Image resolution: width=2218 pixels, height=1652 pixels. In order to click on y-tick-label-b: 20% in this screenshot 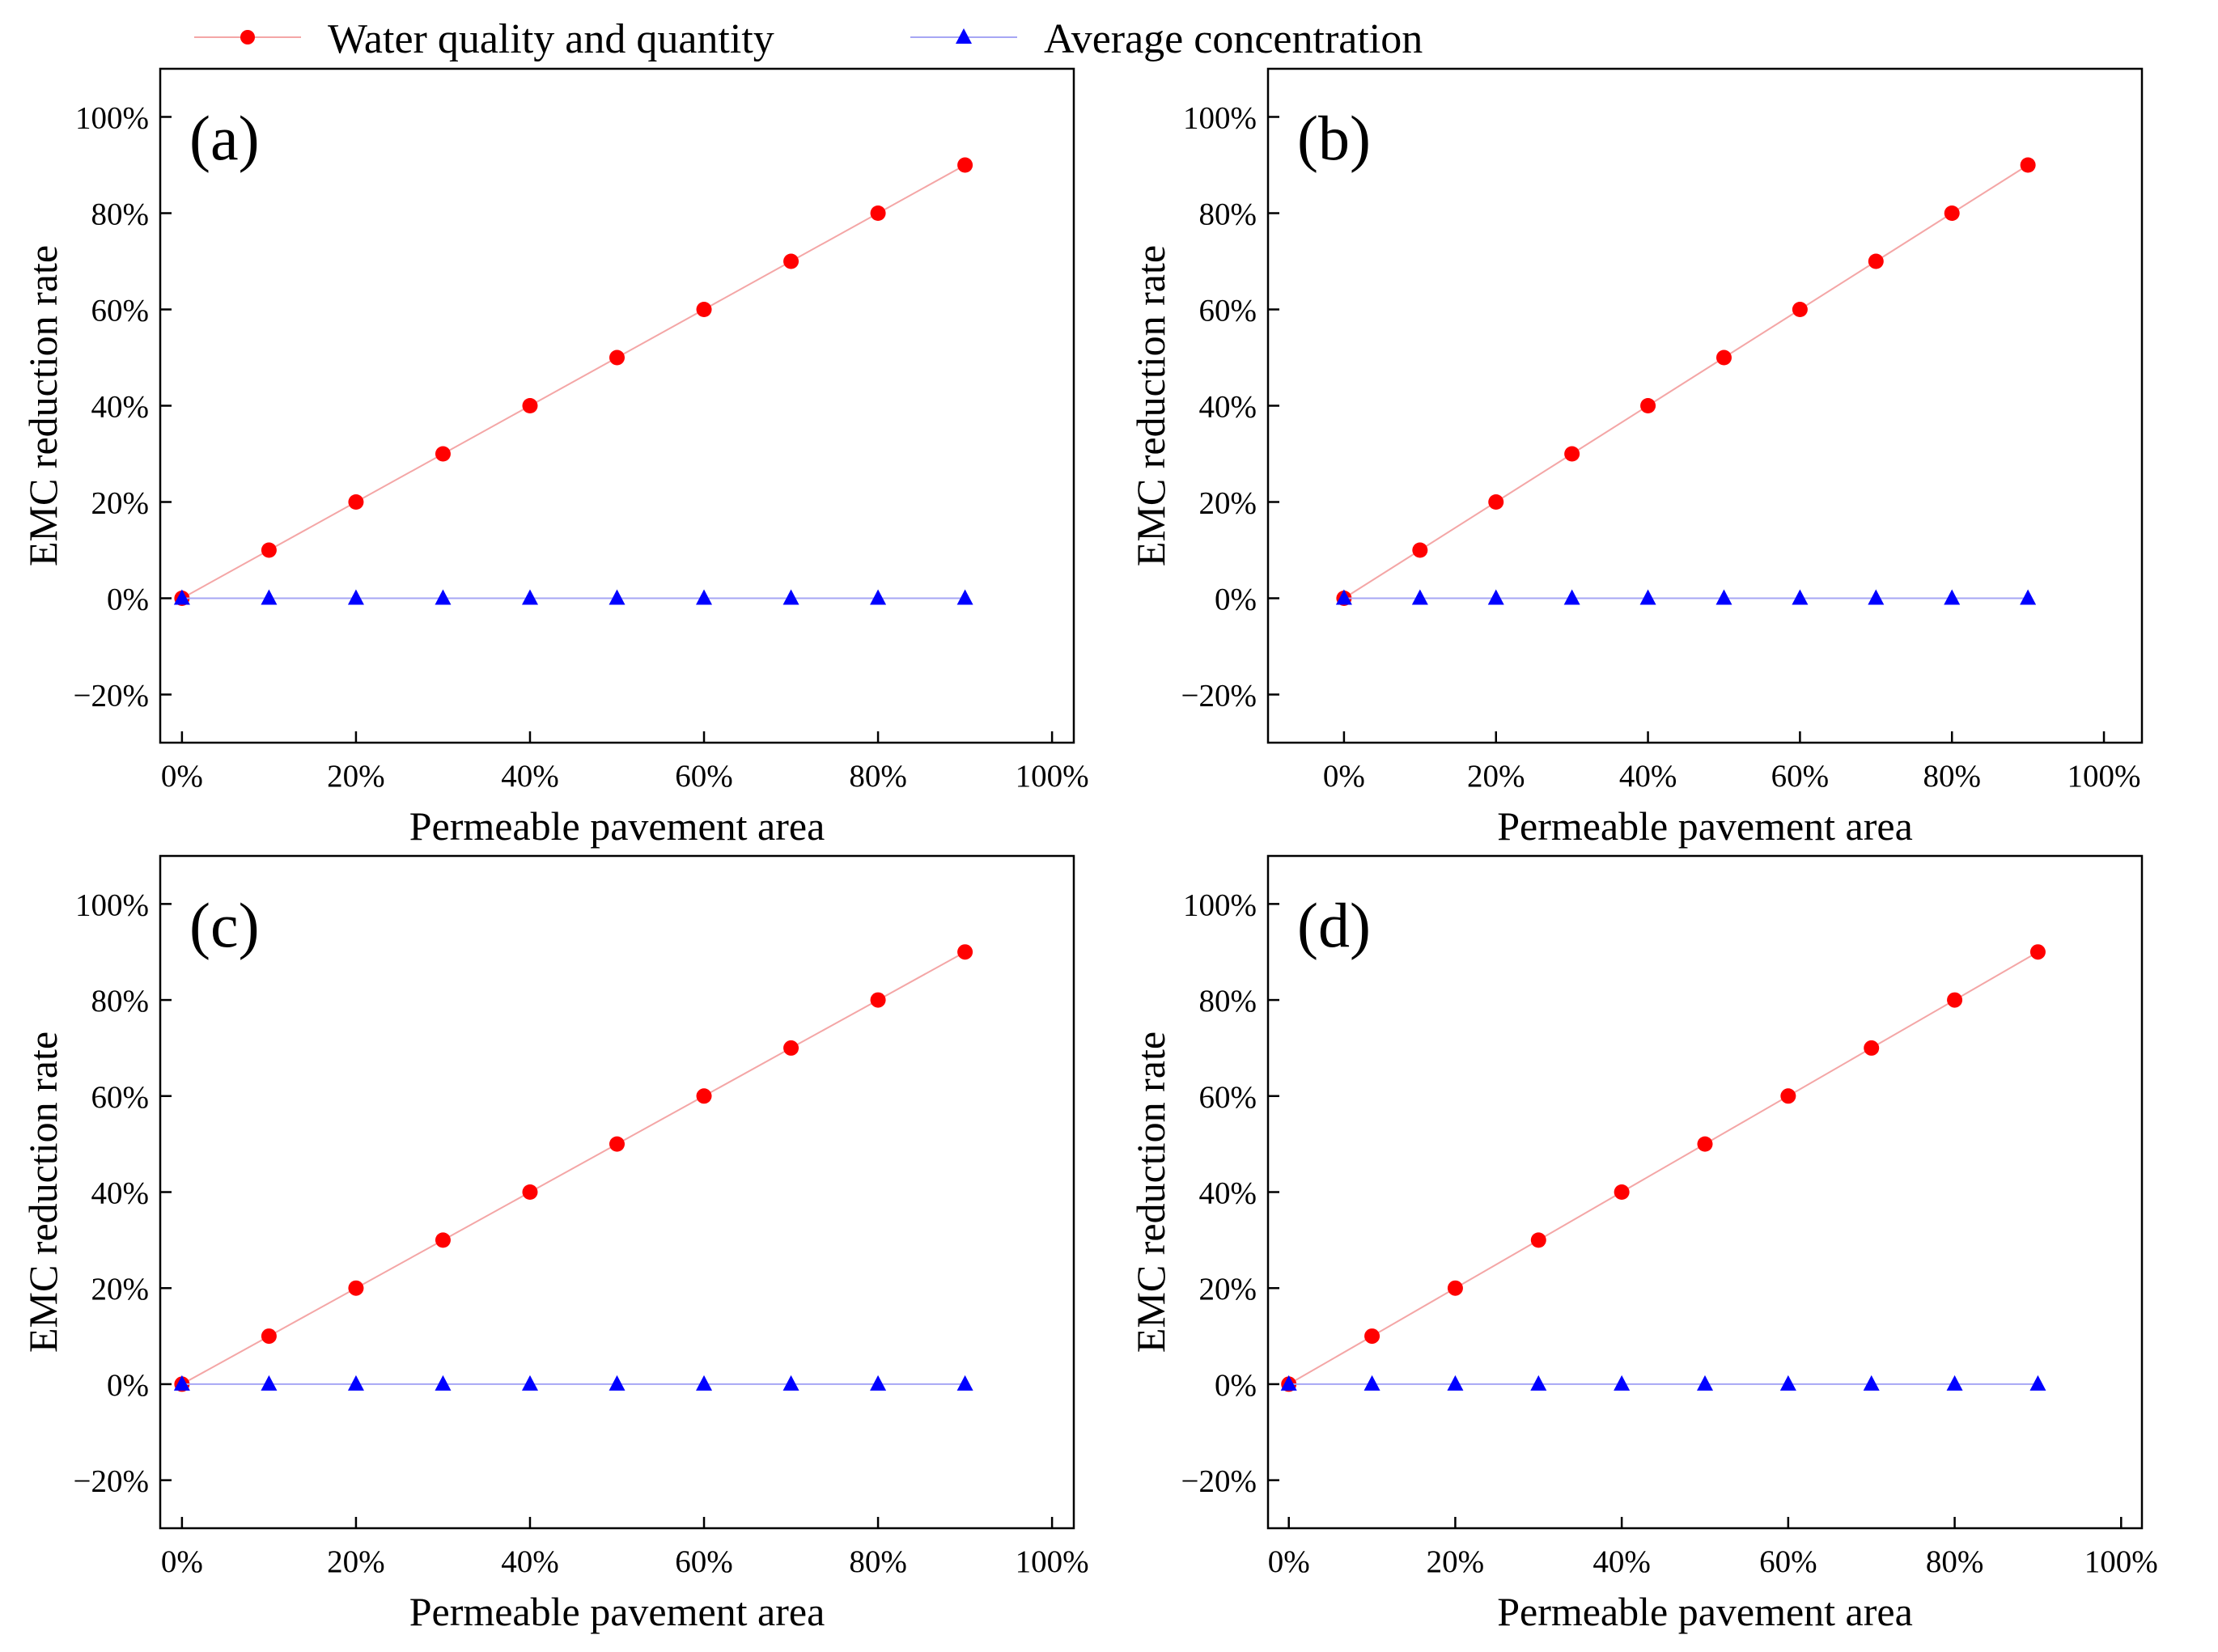, I will do `click(1228, 503)`.